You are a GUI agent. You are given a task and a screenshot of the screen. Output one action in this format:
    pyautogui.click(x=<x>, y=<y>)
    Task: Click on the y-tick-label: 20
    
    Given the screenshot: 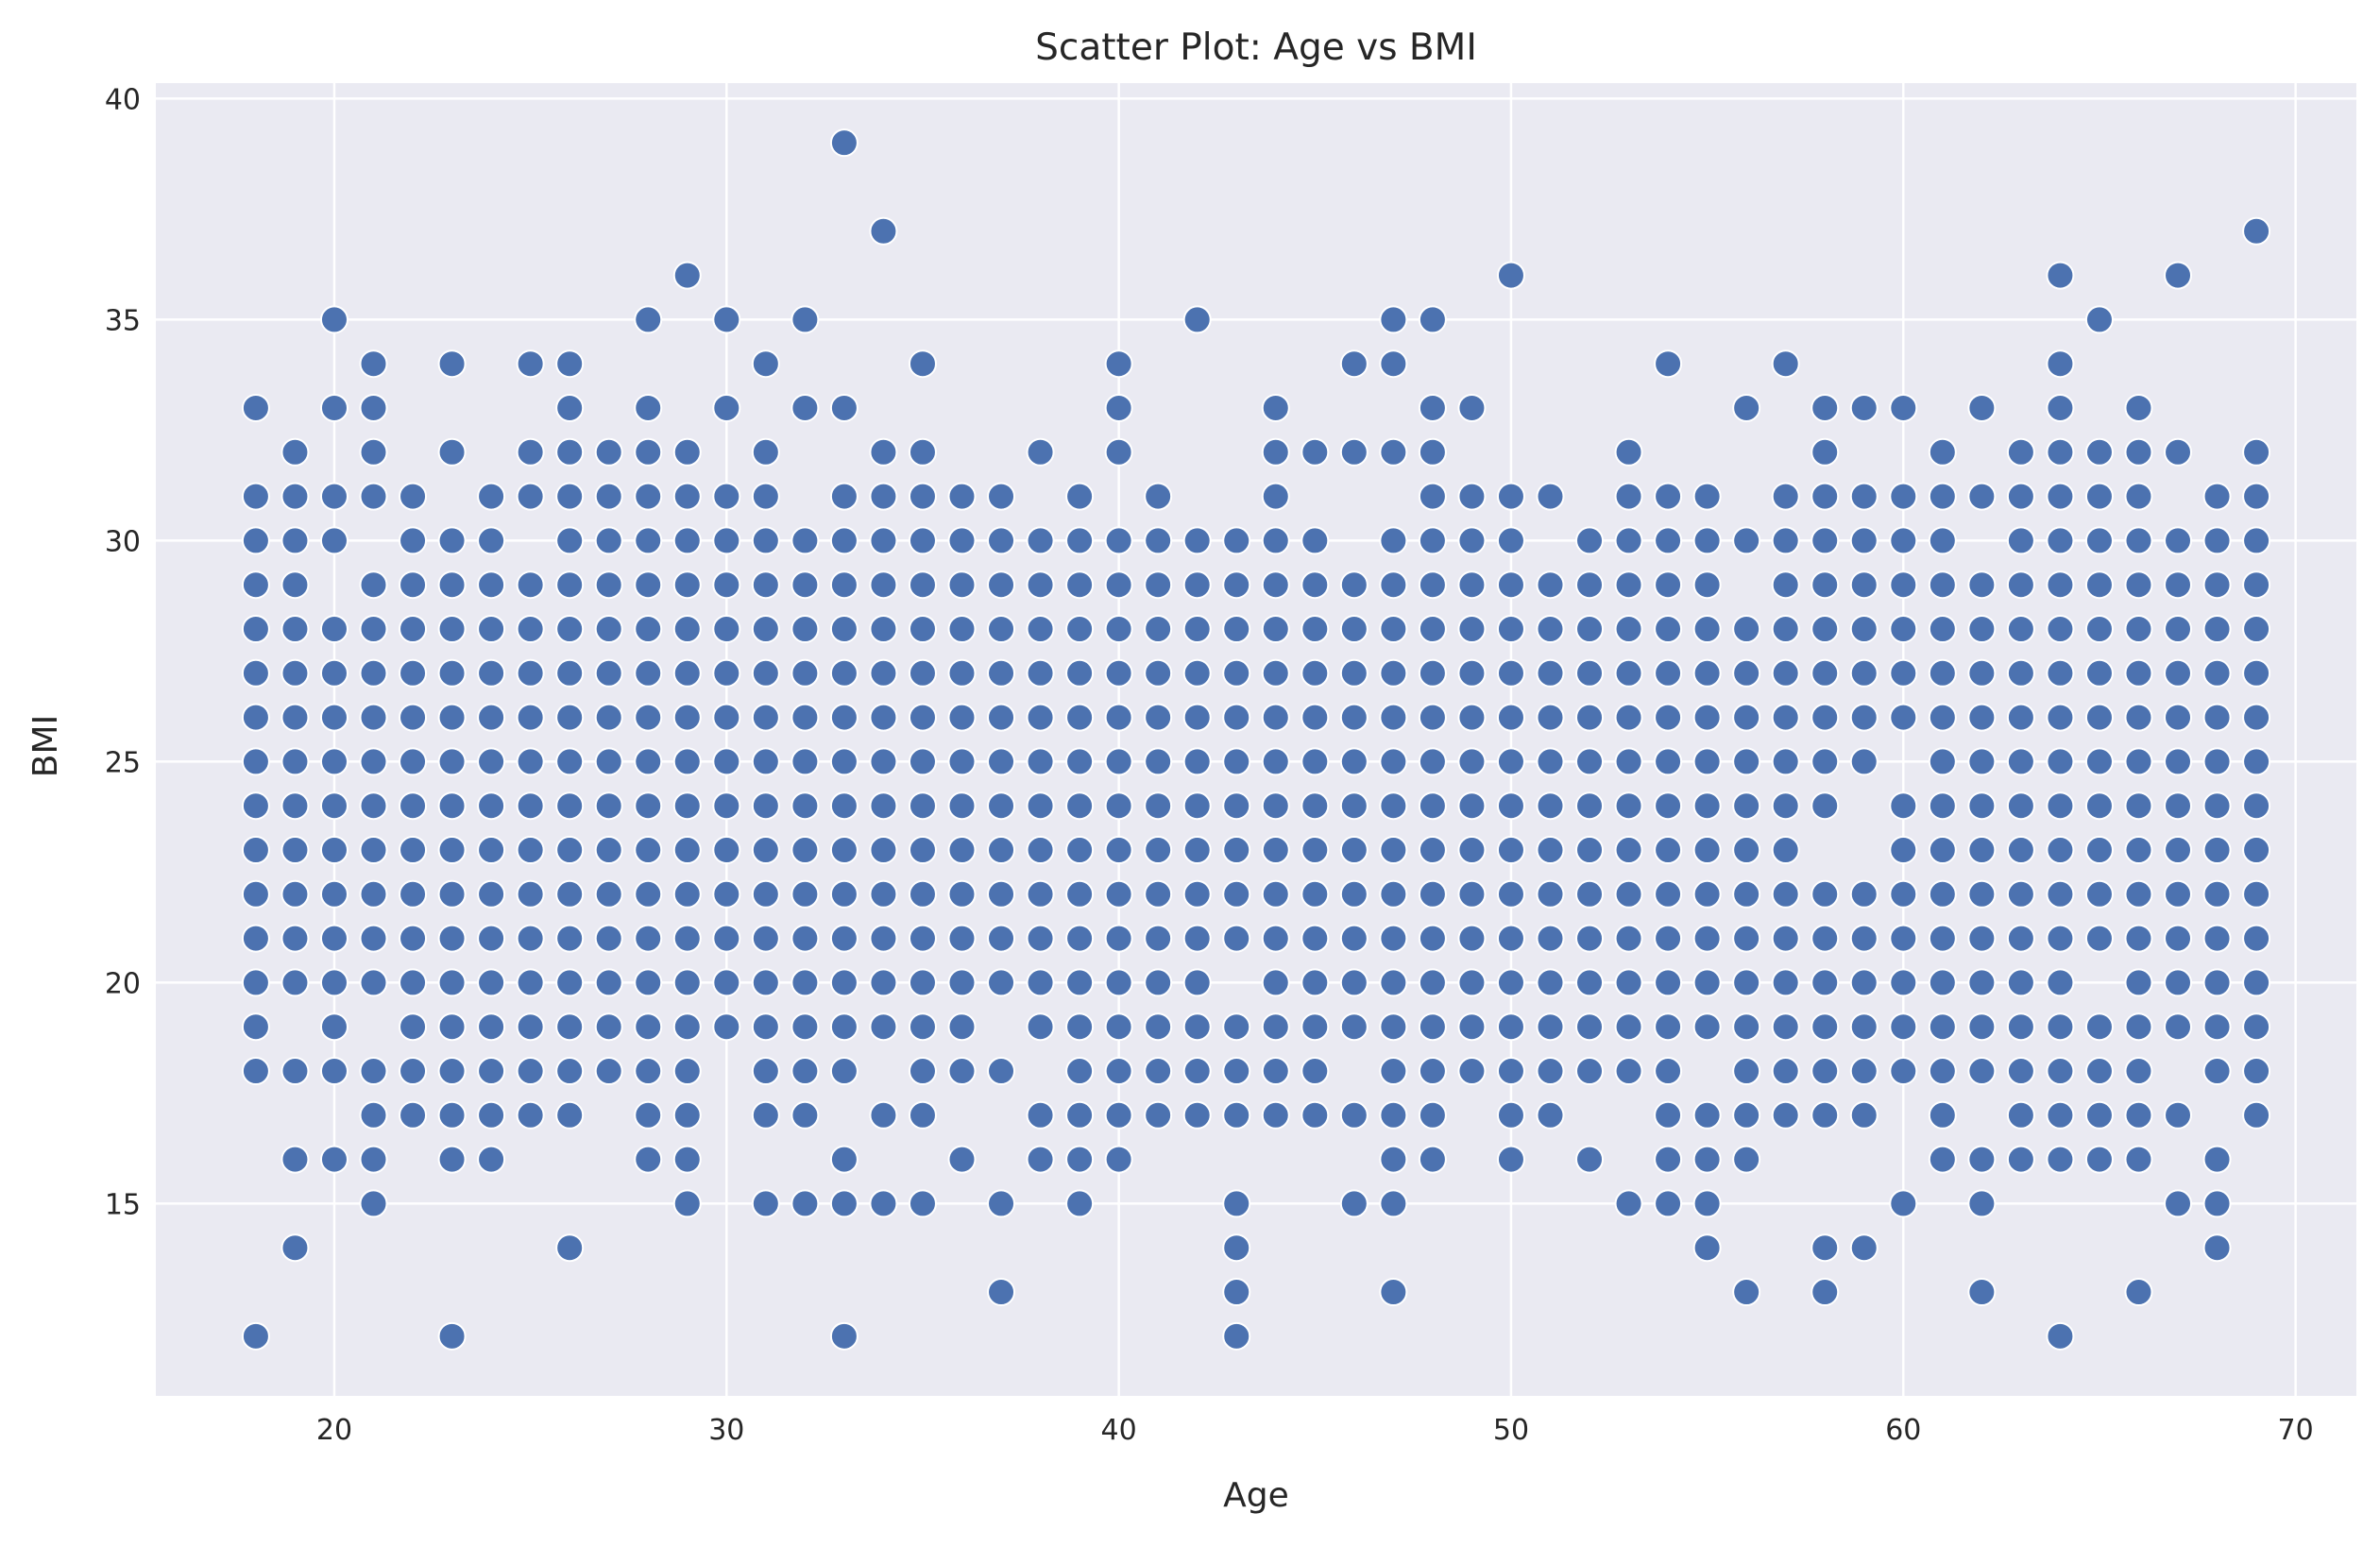 What is the action you would take?
    pyautogui.click(x=123, y=983)
    